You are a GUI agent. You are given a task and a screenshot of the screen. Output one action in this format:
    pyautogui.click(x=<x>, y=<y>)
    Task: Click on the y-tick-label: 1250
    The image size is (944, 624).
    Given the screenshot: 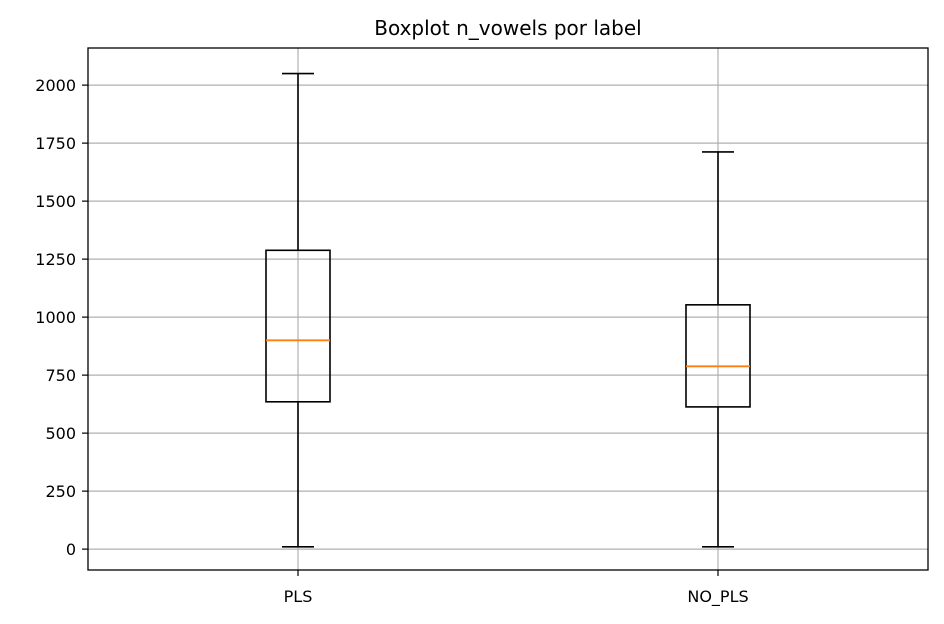 What is the action you would take?
    pyautogui.click(x=55, y=259)
    